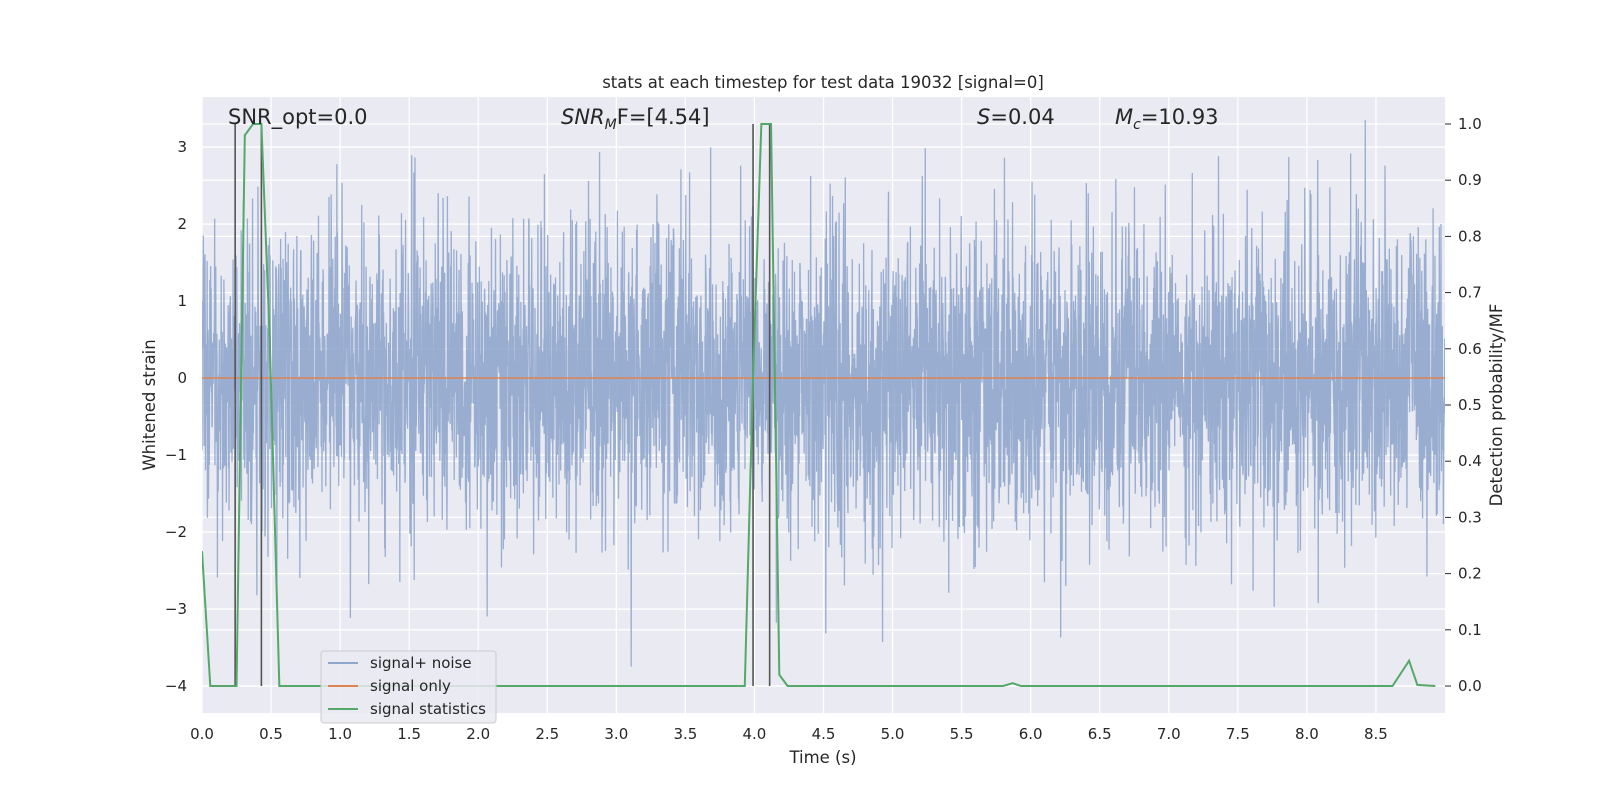  I want to click on x-tick-label: 7.0, so click(1169, 734).